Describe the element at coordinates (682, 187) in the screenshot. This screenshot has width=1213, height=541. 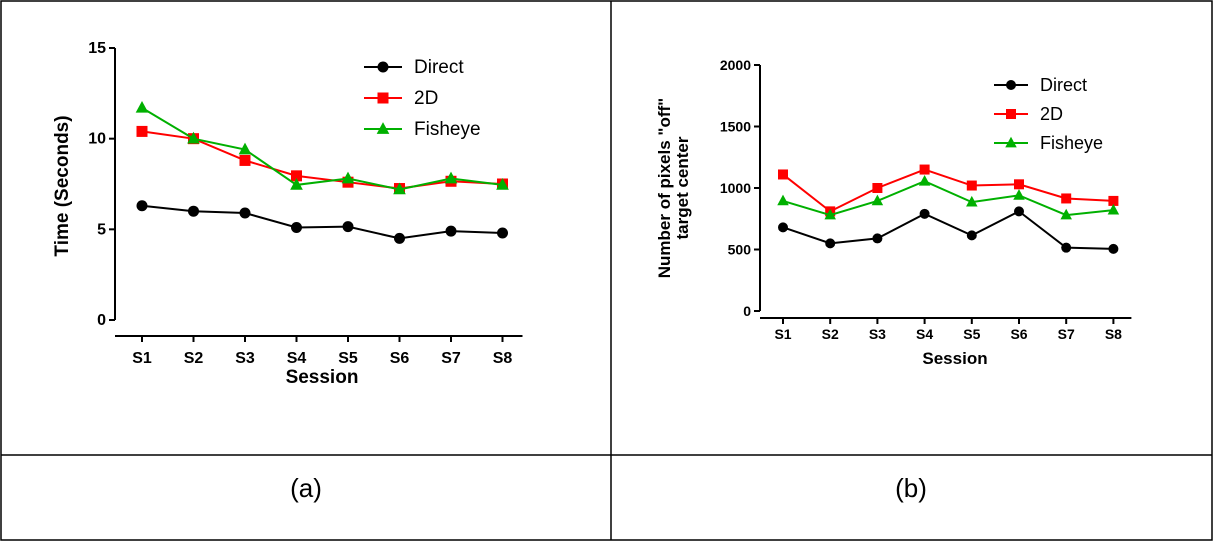
I see `y-axis-label-b-line2: target center` at that location.